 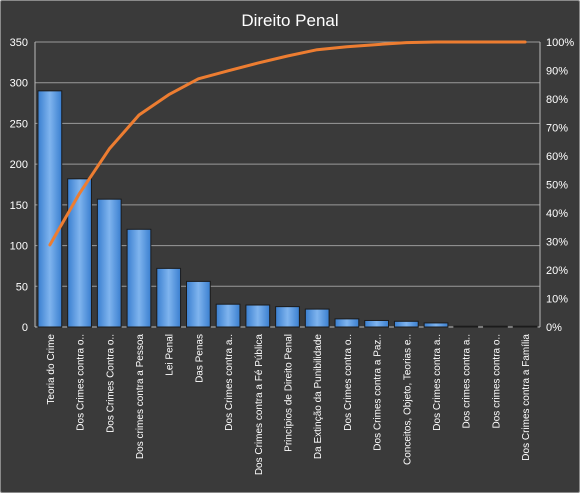 What do you see at coordinates (170, 355) in the screenshot?
I see `category-label: Lei Penal` at bounding box center [170, 355].